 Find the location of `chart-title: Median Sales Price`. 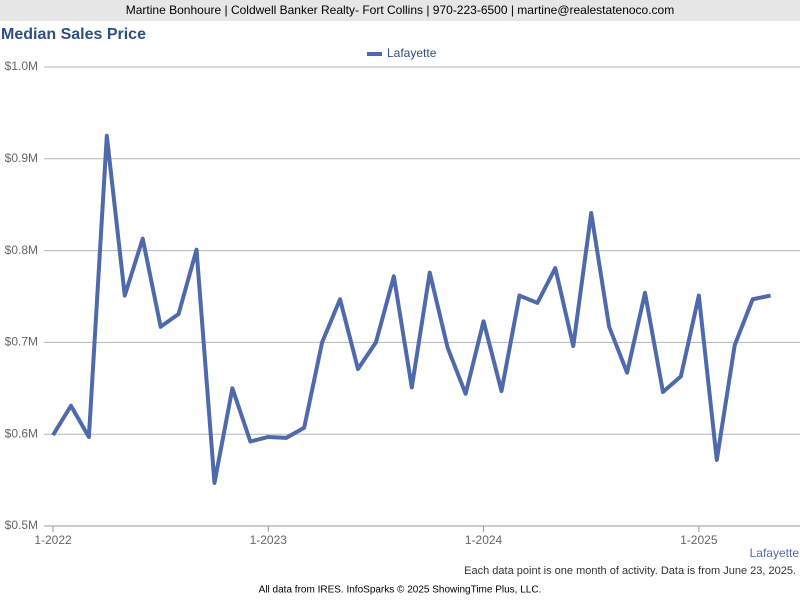

chart-title: Median Sales Price is located at coordinates (73, 34).